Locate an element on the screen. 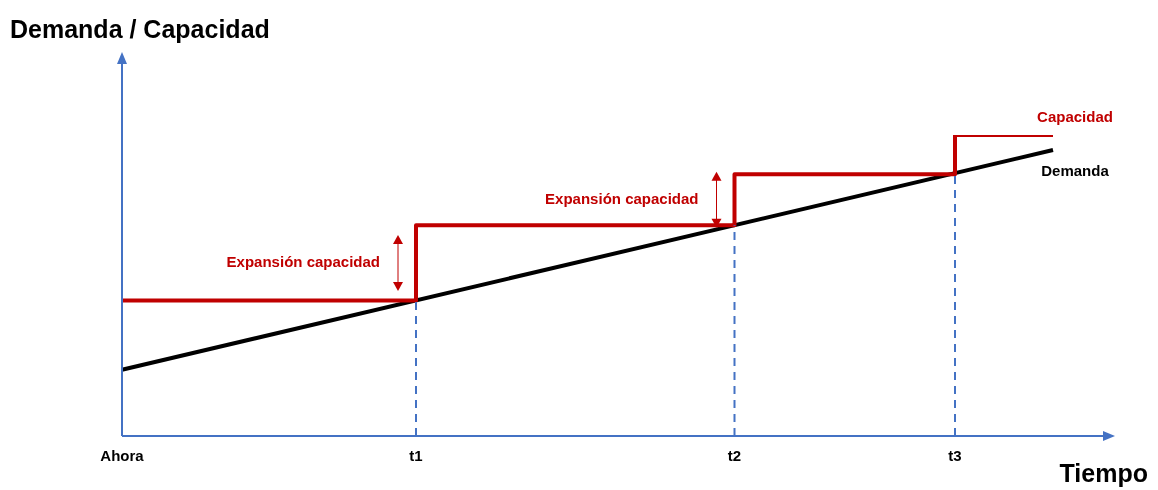 The image size is (1158, 490). chart-title: Demanda / Capacidad is located at coordinates (140, 29).